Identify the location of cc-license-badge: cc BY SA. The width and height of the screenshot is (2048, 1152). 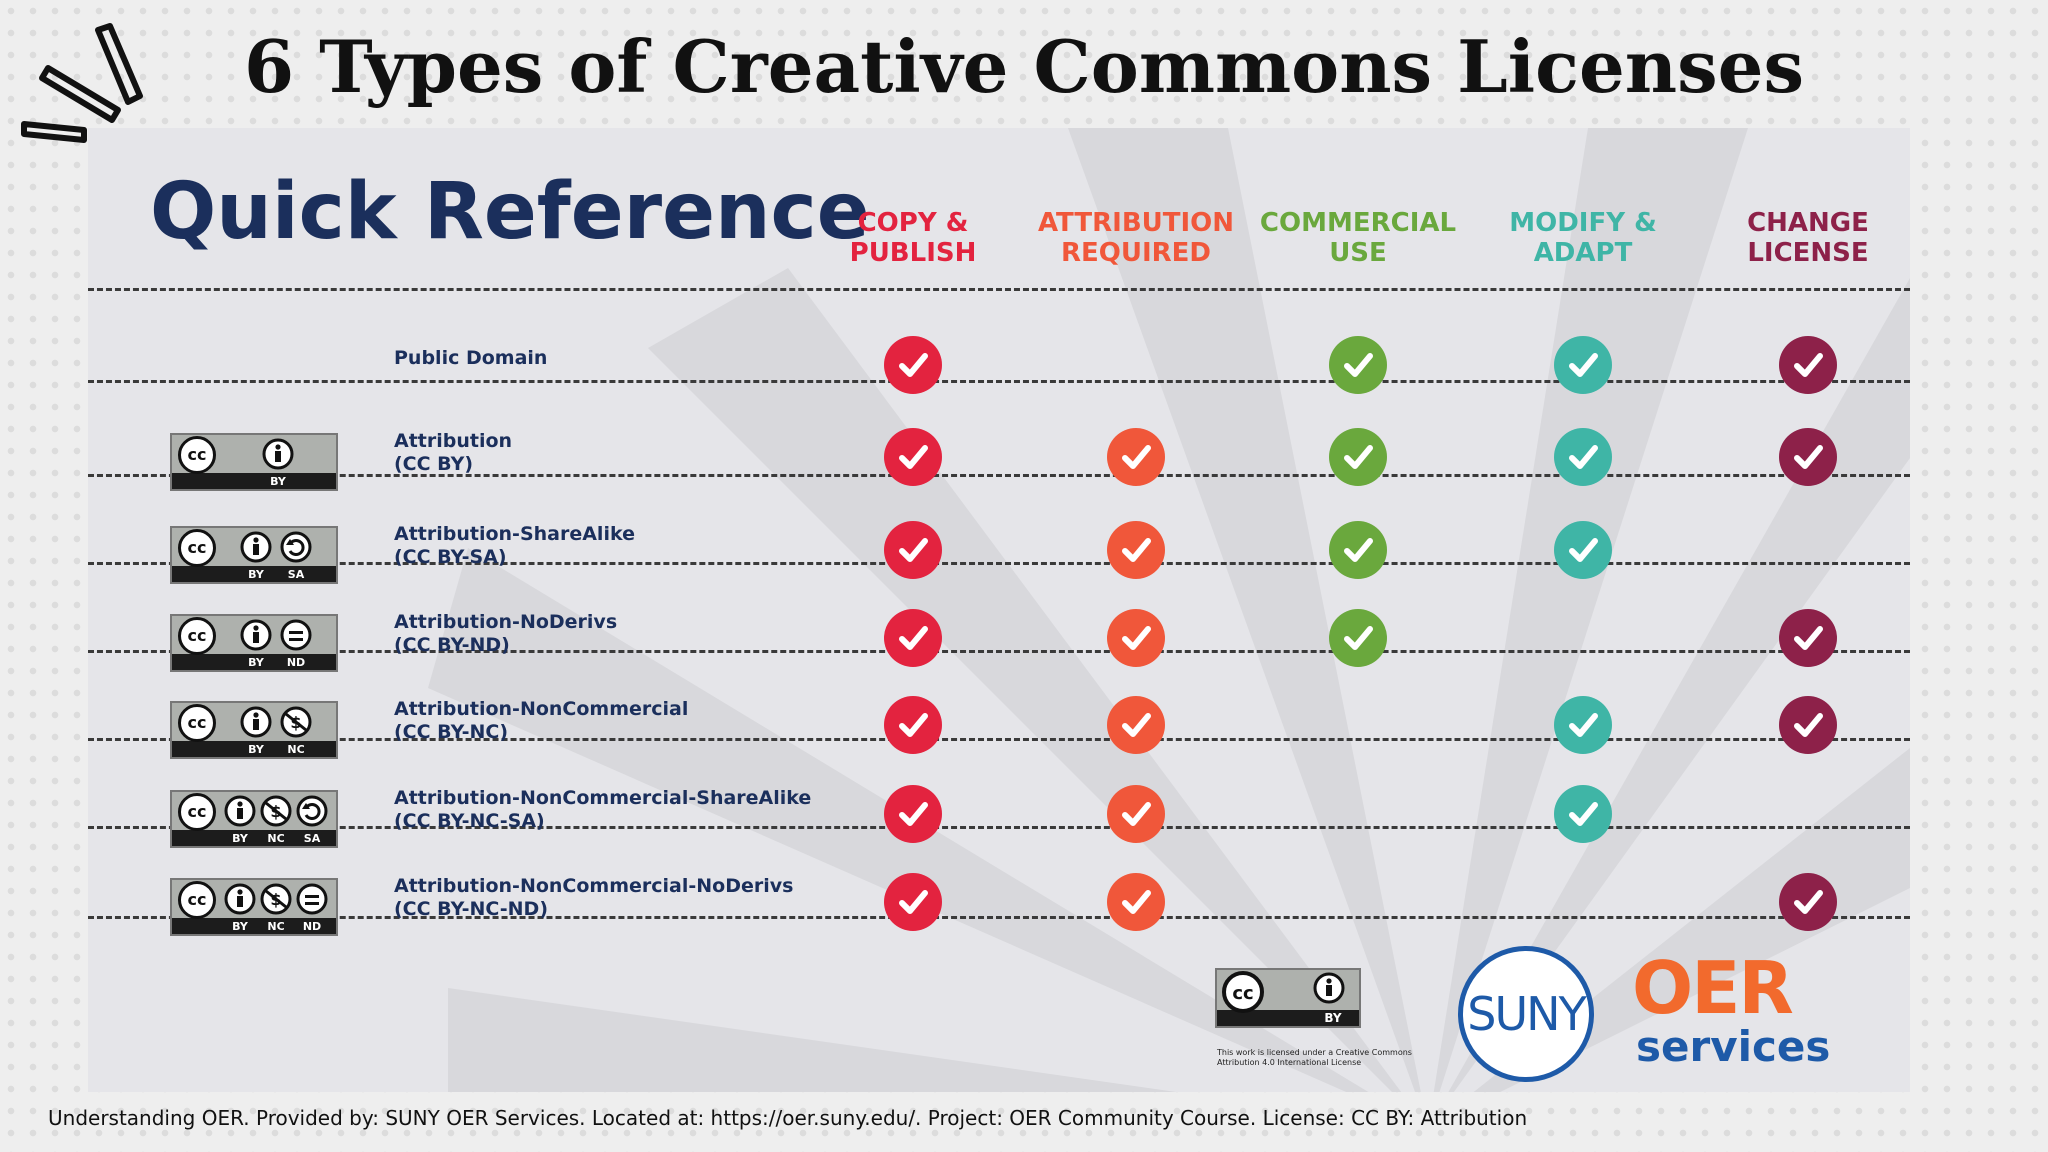
(254, 555).